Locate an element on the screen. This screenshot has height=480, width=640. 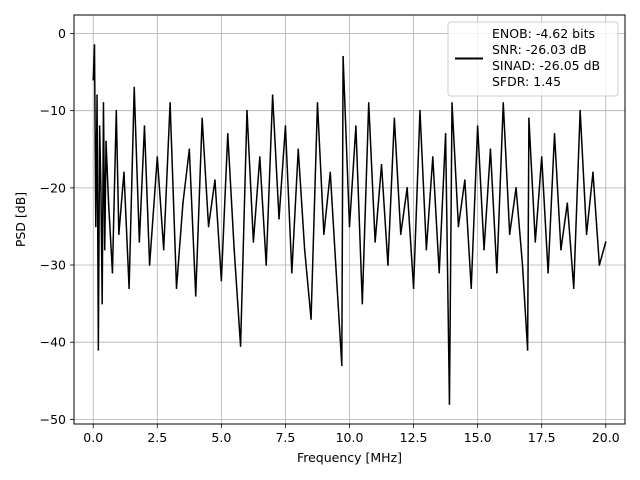
y-axis-label: PSD [dB] is located at coordinates (20, 219).